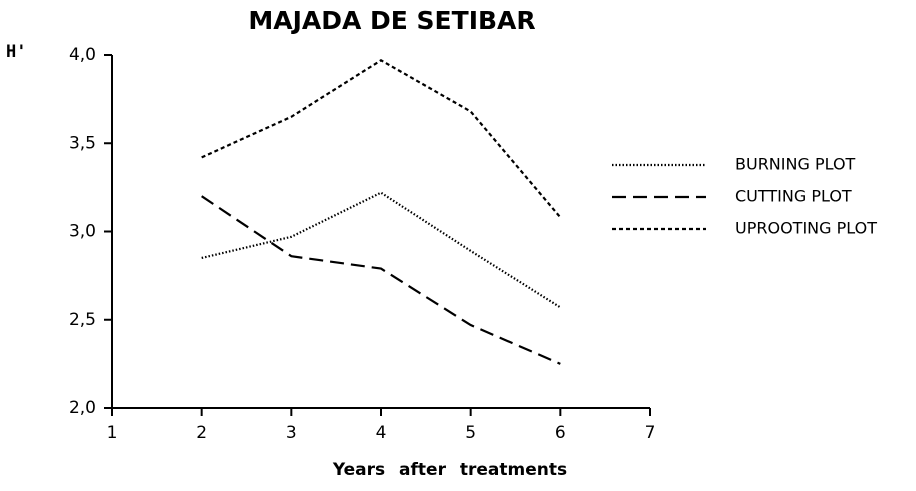  What do you see at coordinates (82, 143) in the screenshot?
I see `y-tick-label: 3,5` at bounding box center [82, 143].